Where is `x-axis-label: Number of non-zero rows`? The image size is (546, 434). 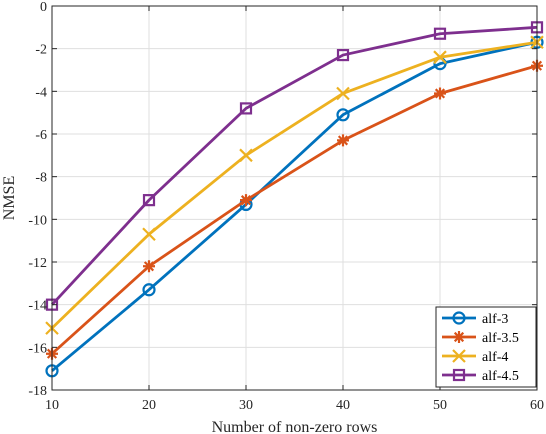 x-axis-label: Number of non-zero rows is located at coordinates (295, 426).